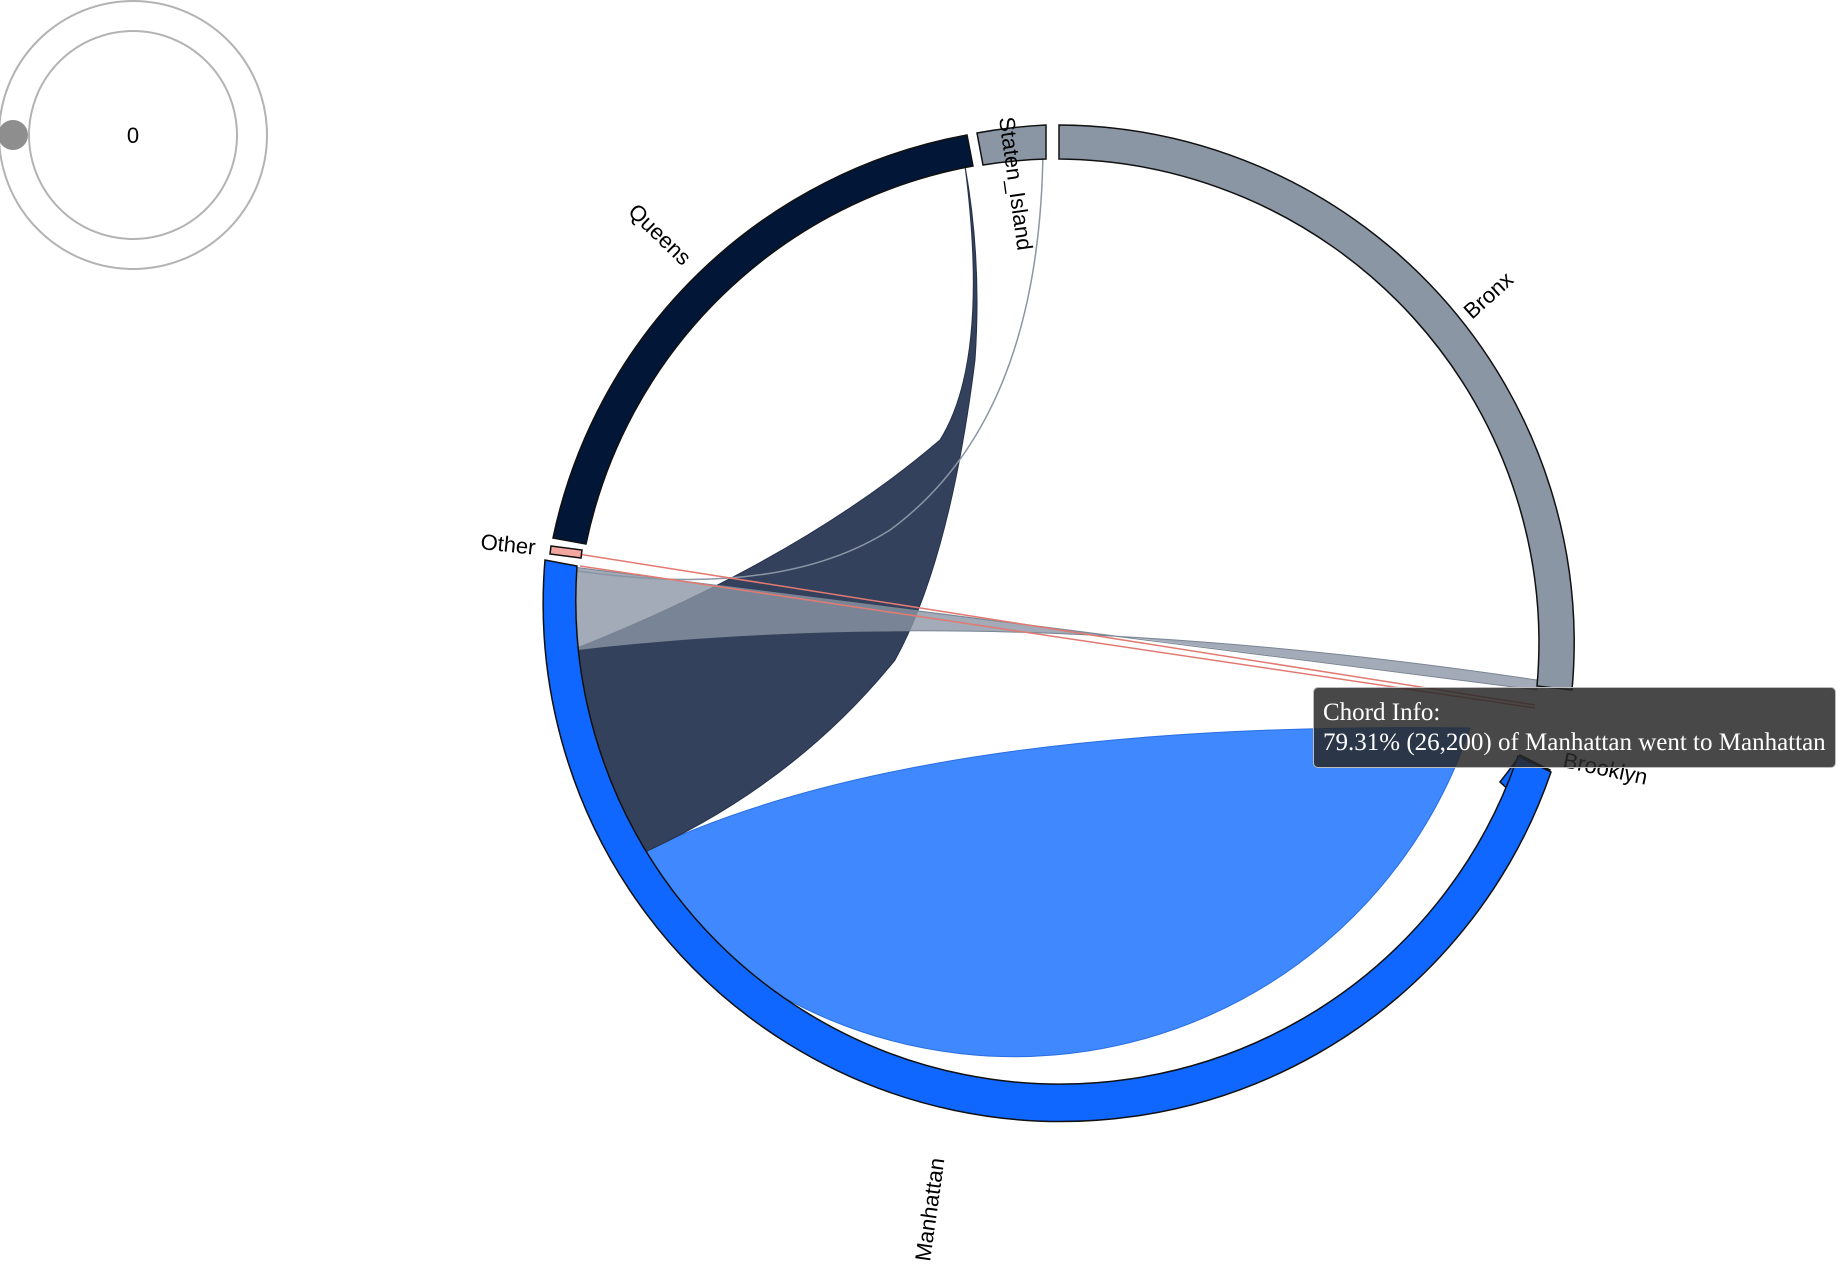 This screenshot has width=1848, height=1270. I want to click on arc-other, so click(566, 552).